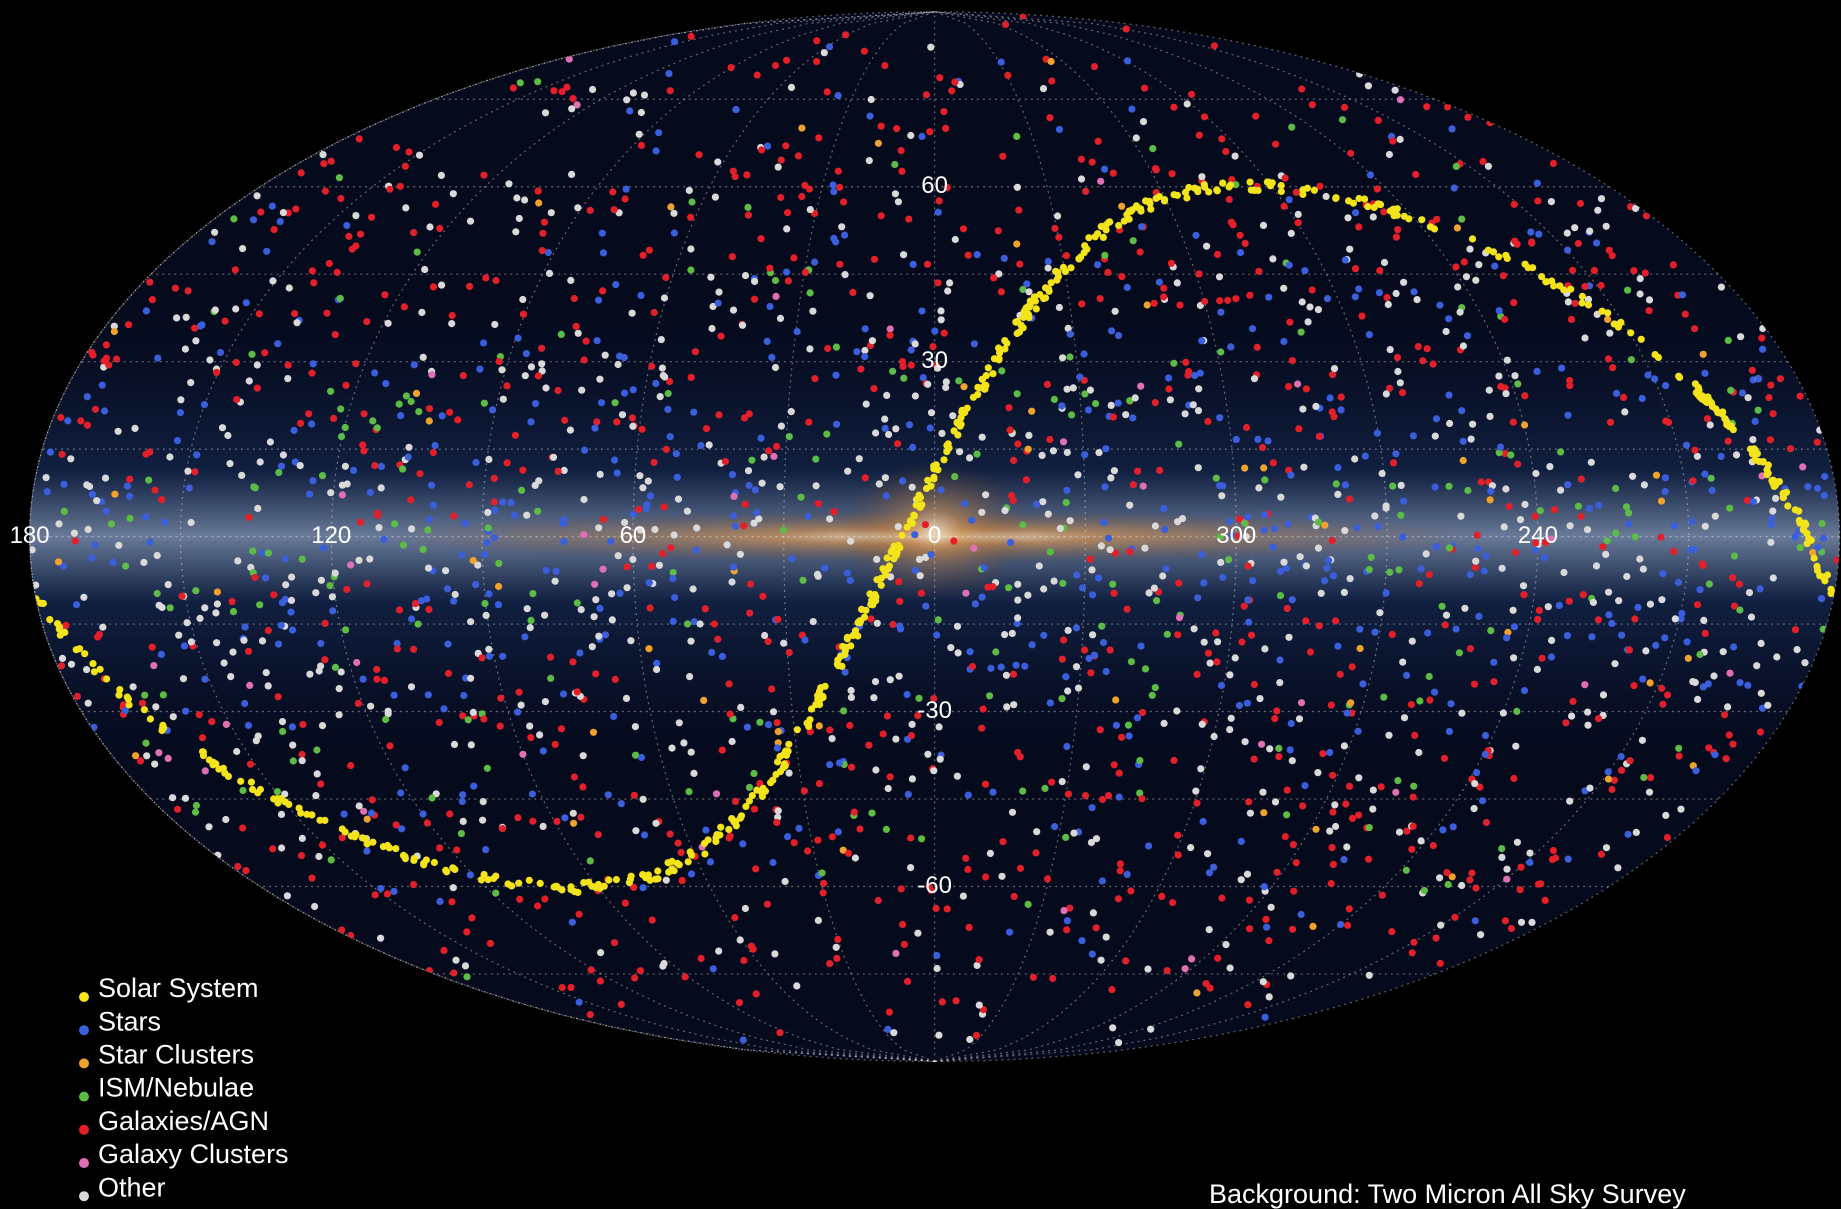  I want to click on longitude-label: 180, so click(30, 535).